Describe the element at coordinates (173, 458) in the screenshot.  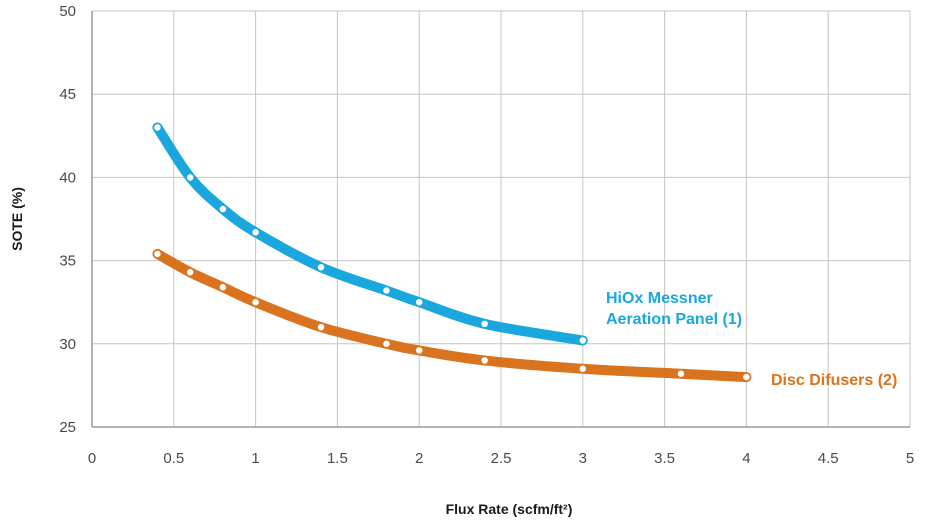
I see `x-tick-label: 0.5` at that location.